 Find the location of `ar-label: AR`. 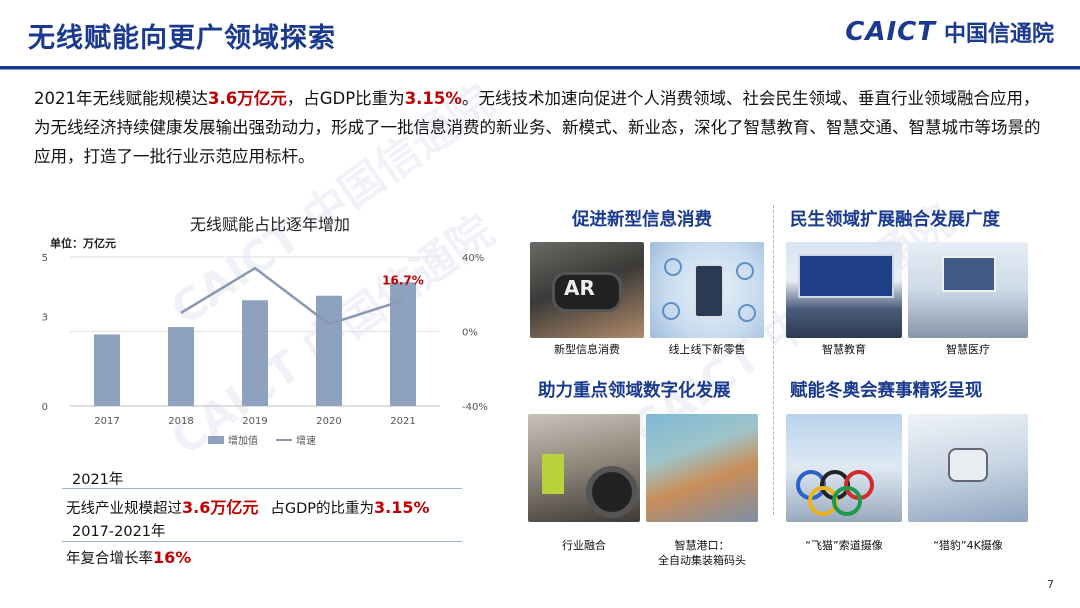

ar-label: AR is located at coordinates (579, 288).